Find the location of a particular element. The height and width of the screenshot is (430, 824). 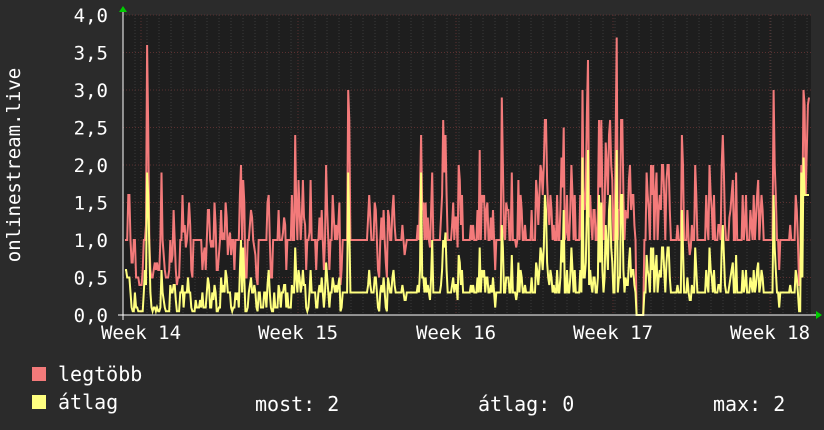

x-tick-label: Week 17 is located at coordinates (613, 333).